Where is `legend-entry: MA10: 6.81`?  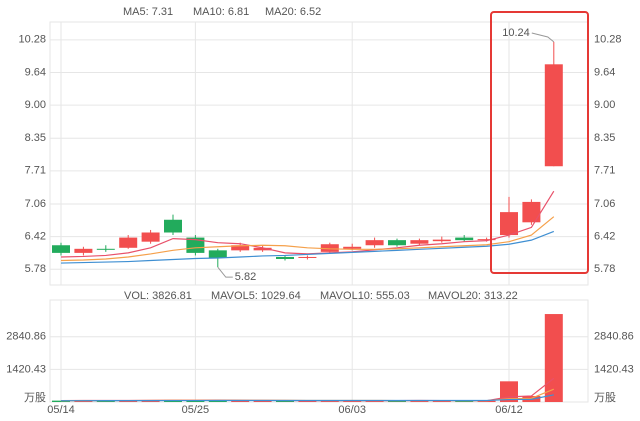 legend-entry: MA10: 6.81 is located at coordinates (221, 12).